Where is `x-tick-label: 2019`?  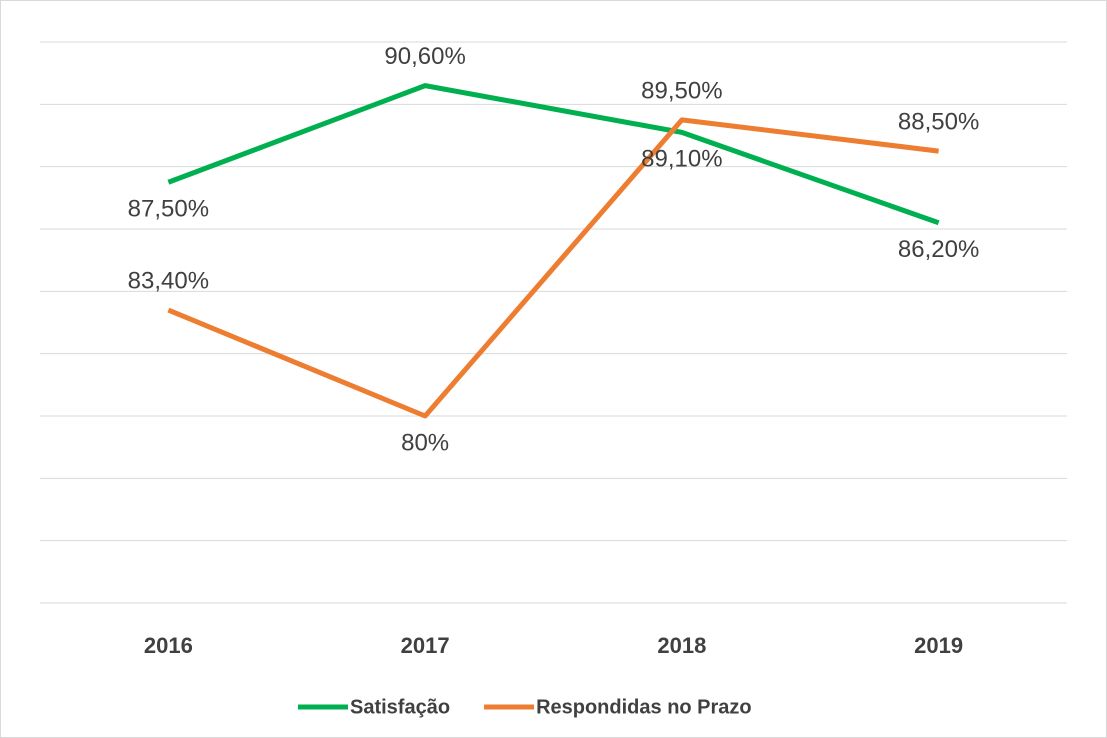 x-tick-label: 2019 is located at coordinates (938, 645).